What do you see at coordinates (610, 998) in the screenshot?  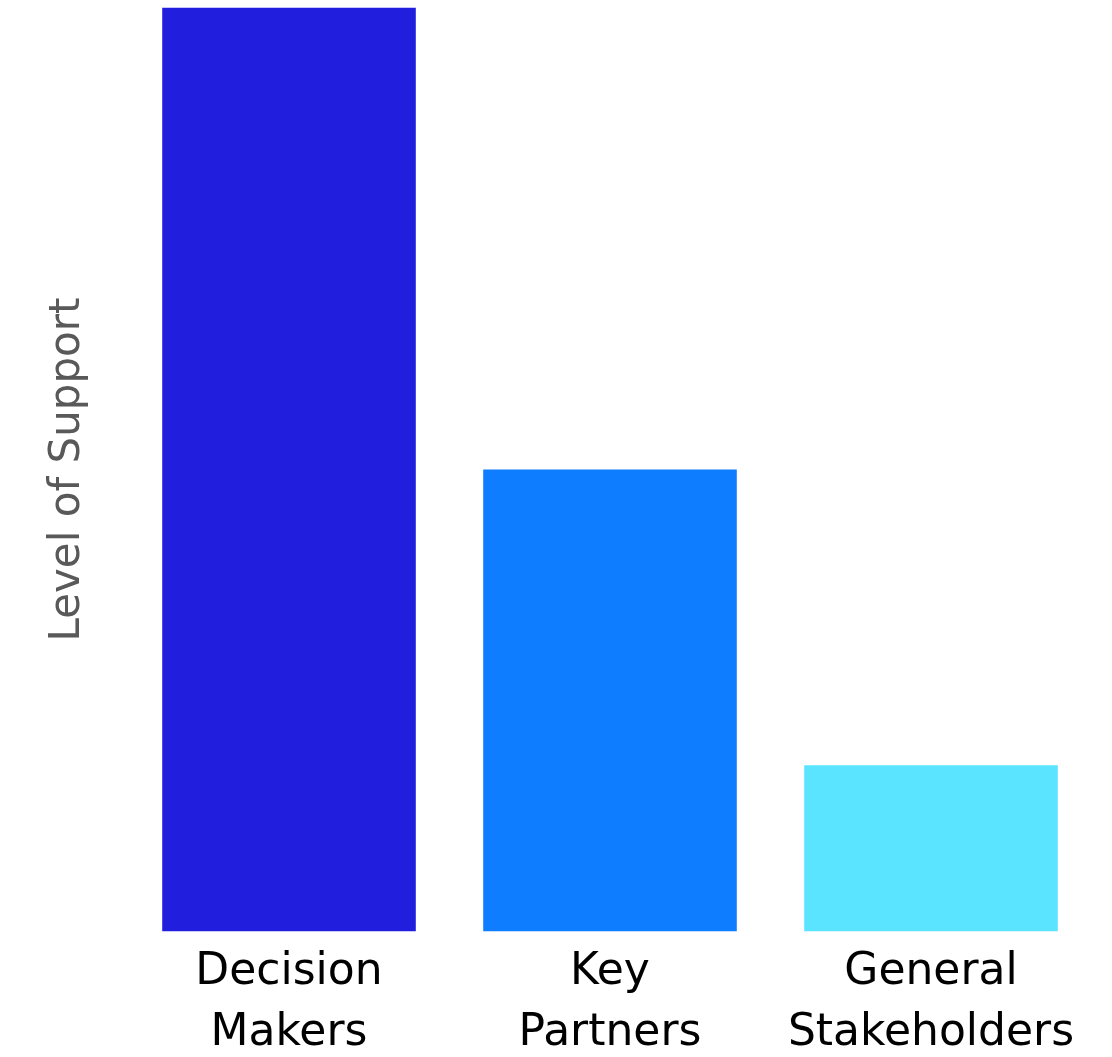 I see `x-tick-label: Key Partners` at bounding box center [610, 998].